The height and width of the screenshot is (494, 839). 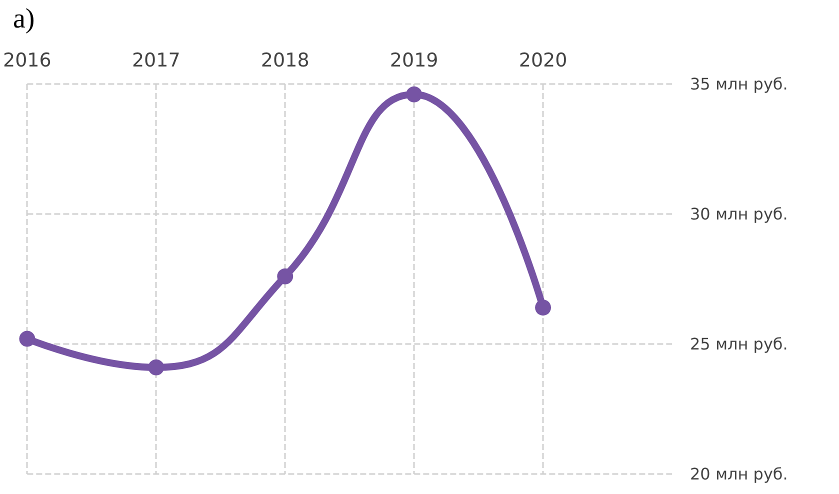 What do you see at coordinates (739, 474) in the screenshot?
I see `y-tick-label: 20 млн руб.` at bounding box center [739, 474].